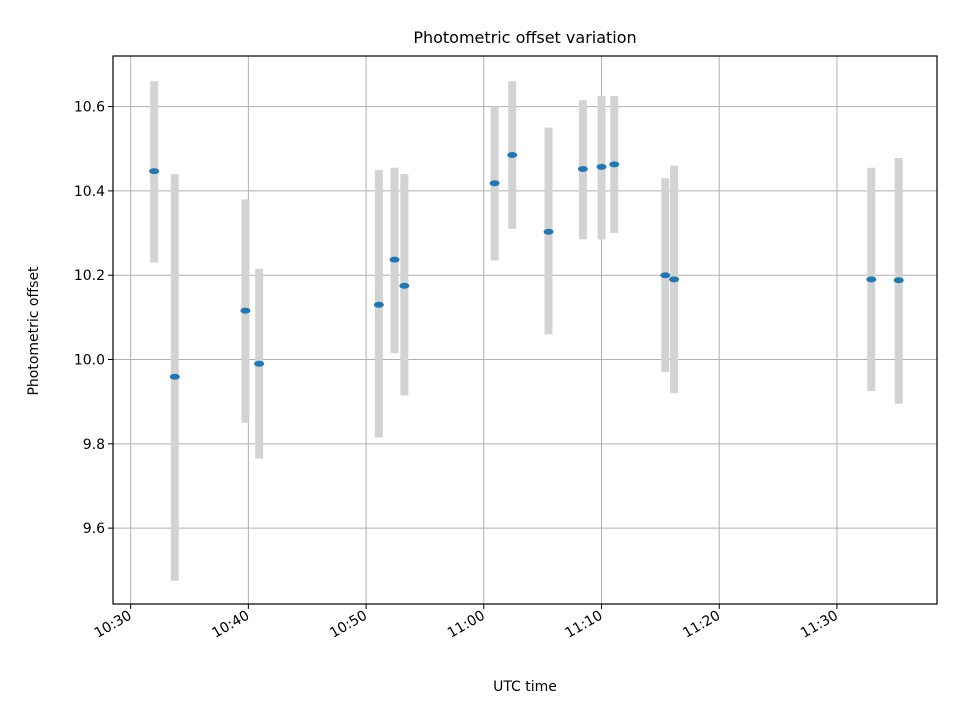 Image resolution: width=960 pixels, height=724 pixels. I want to click on y-tick-label: 9.8, so click(94, 445).